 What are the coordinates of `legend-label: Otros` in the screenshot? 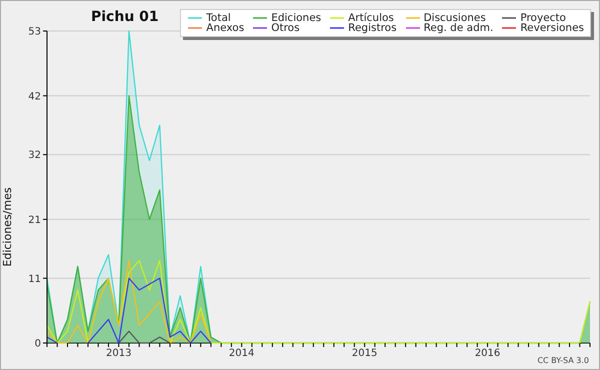 It's located at (285, 28).